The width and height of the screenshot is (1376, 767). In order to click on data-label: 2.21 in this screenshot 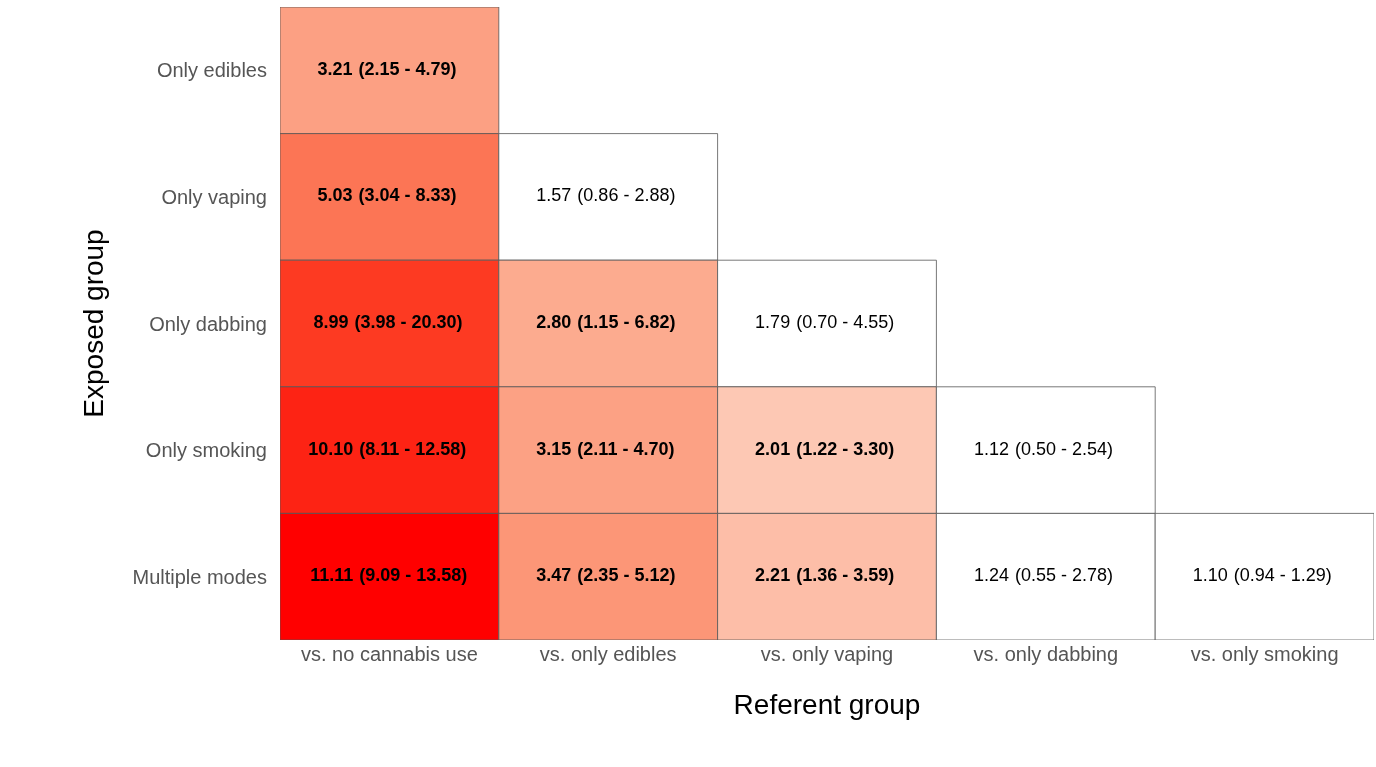, I will do `click(773, 575)`.